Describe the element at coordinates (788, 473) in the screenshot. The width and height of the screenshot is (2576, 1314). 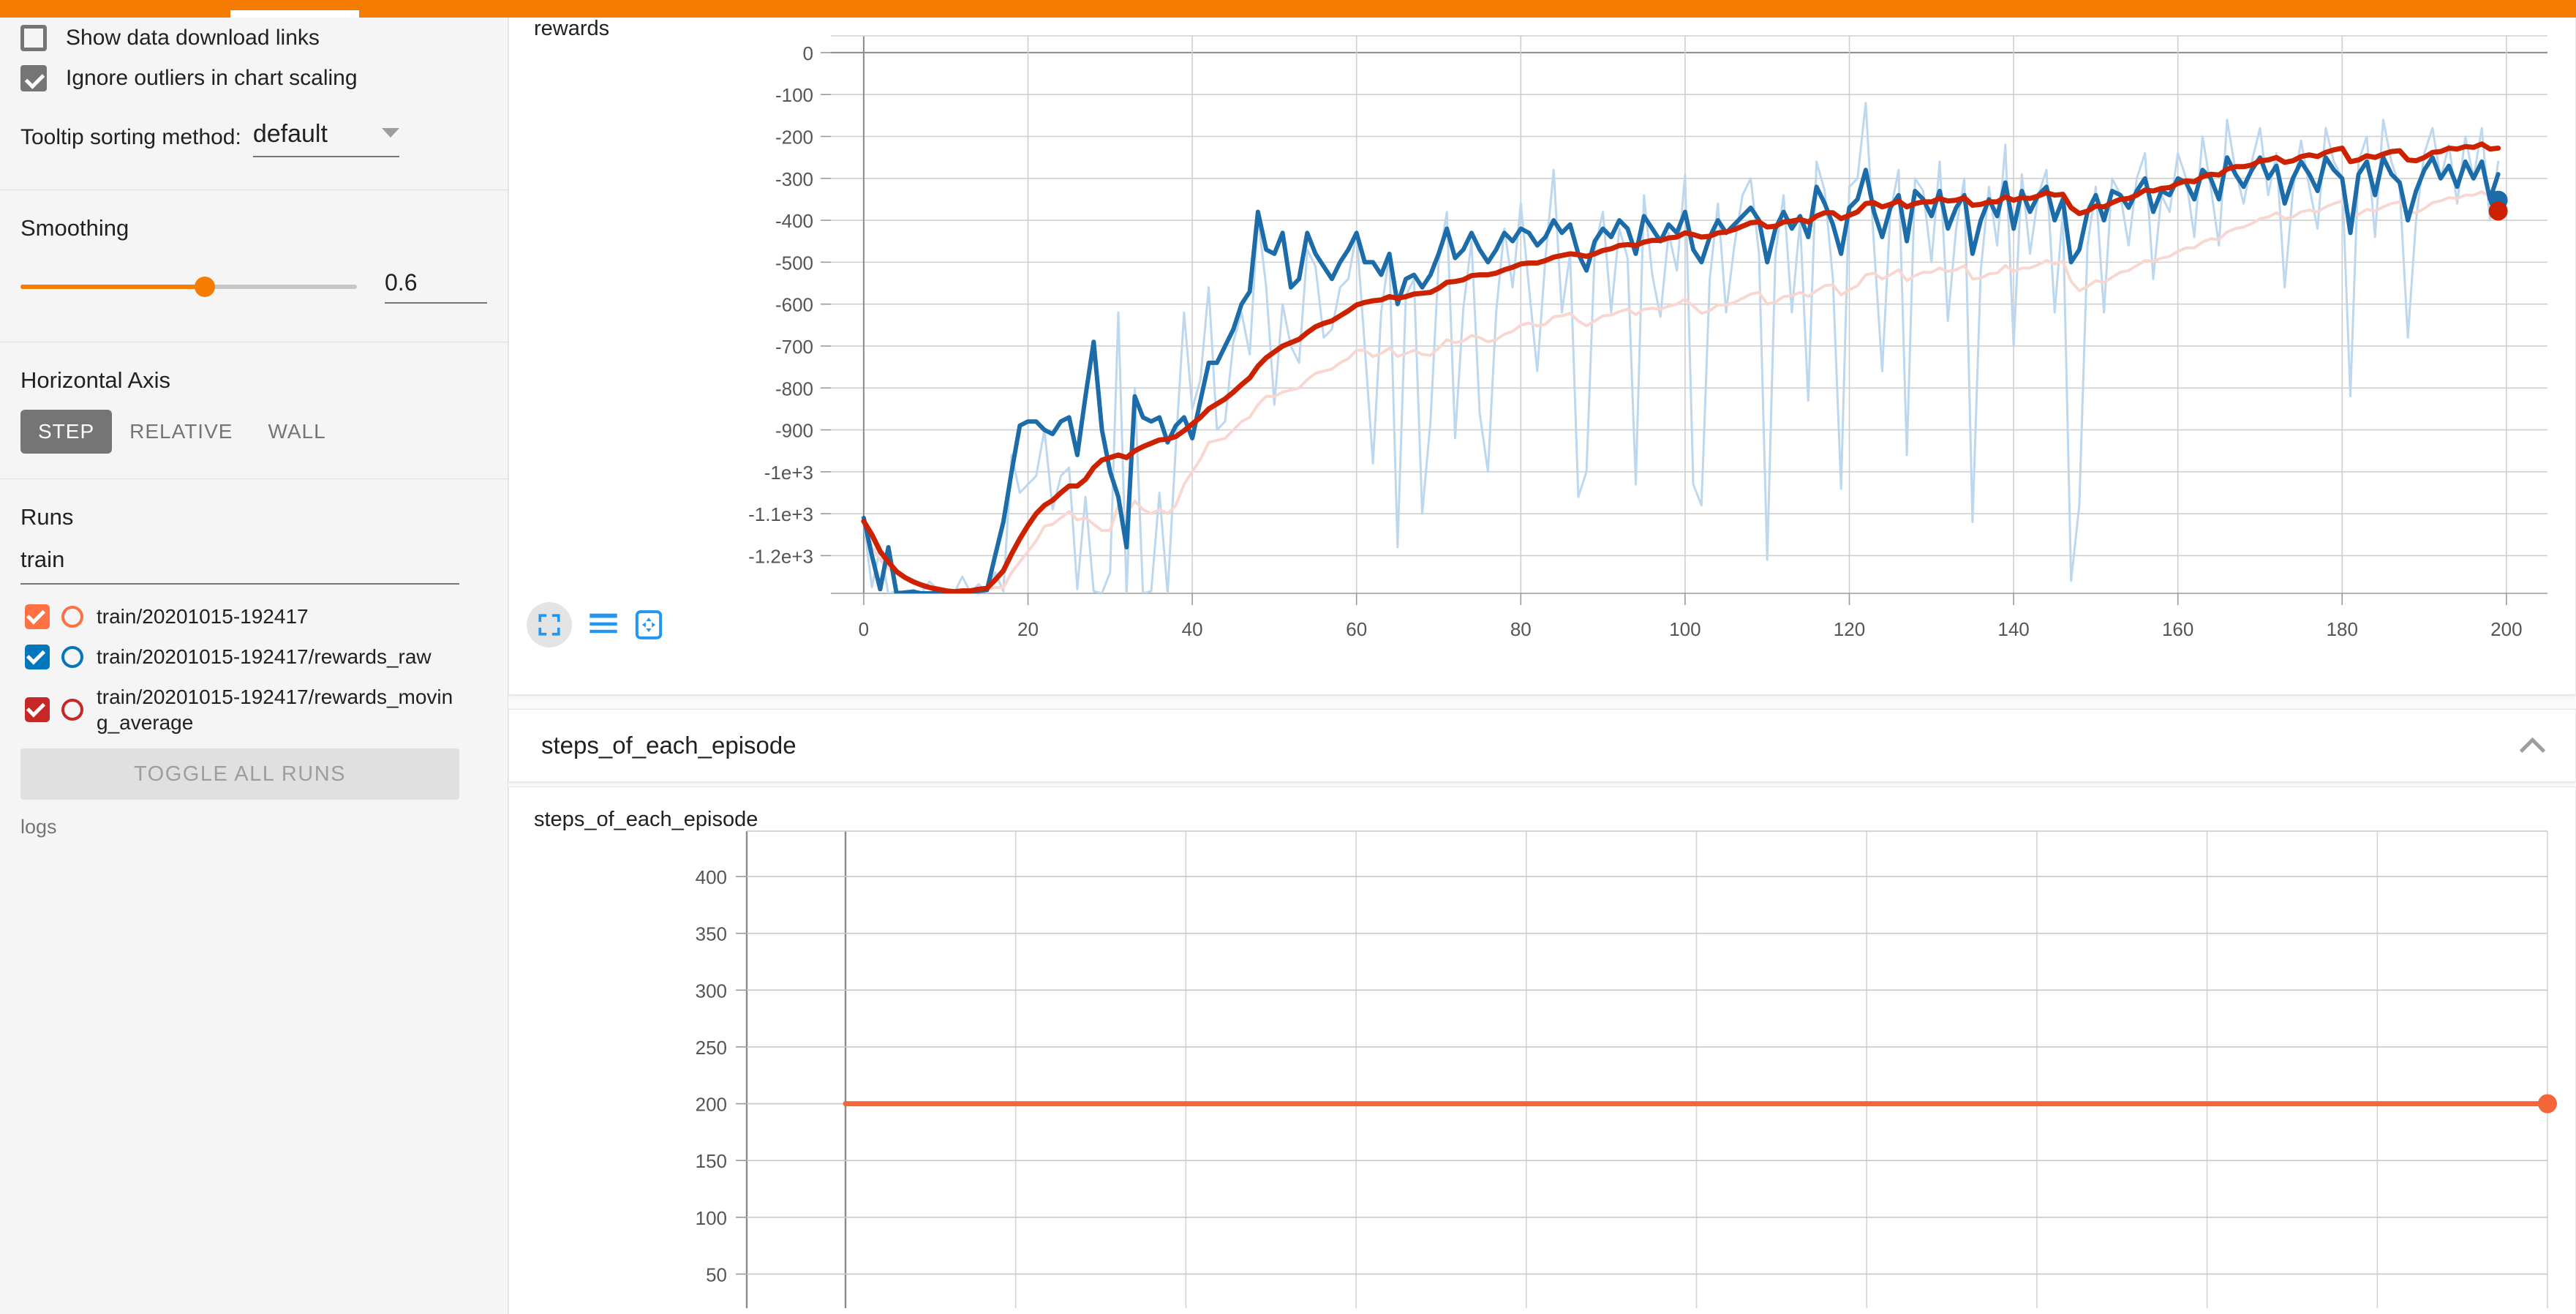
I see `svg-text: -1e+3` at that location.